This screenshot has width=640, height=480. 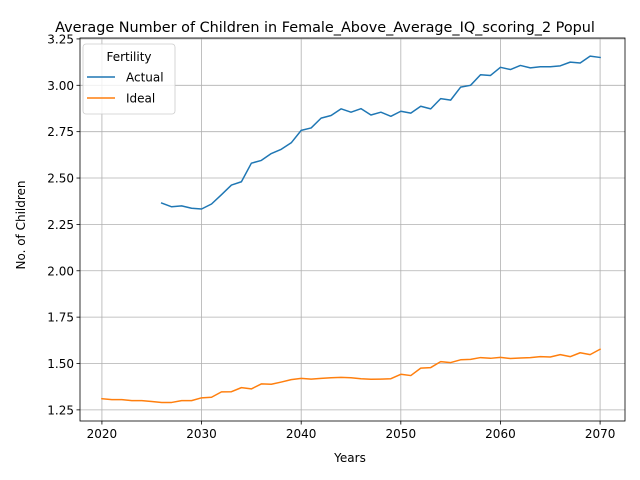 What do you see at coordinates (401, 434) in the screenshot?
I see `x-tick-label: 2050` at bounding box center [401, 434].